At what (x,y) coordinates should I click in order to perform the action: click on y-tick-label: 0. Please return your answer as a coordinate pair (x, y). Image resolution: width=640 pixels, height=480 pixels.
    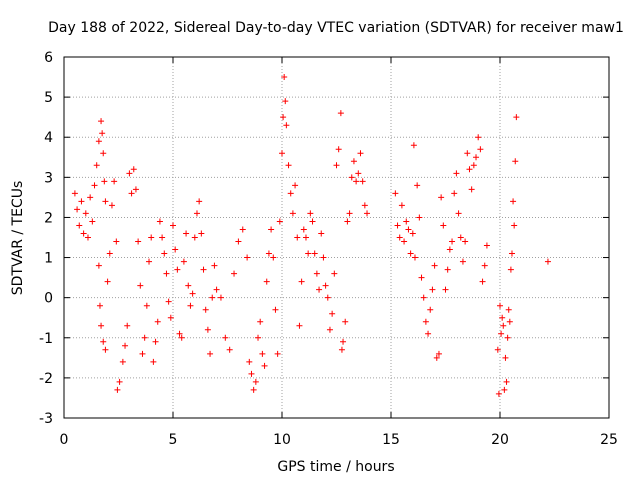
    Looking at the image, I should click on (48, 299).